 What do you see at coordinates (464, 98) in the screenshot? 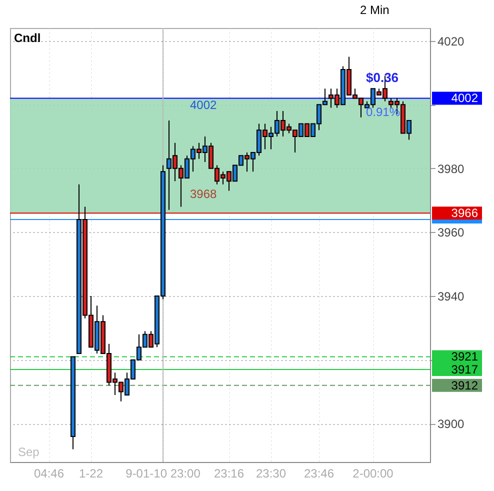
I see `ref-line-label: 4002` at bounding box center [464, 98].